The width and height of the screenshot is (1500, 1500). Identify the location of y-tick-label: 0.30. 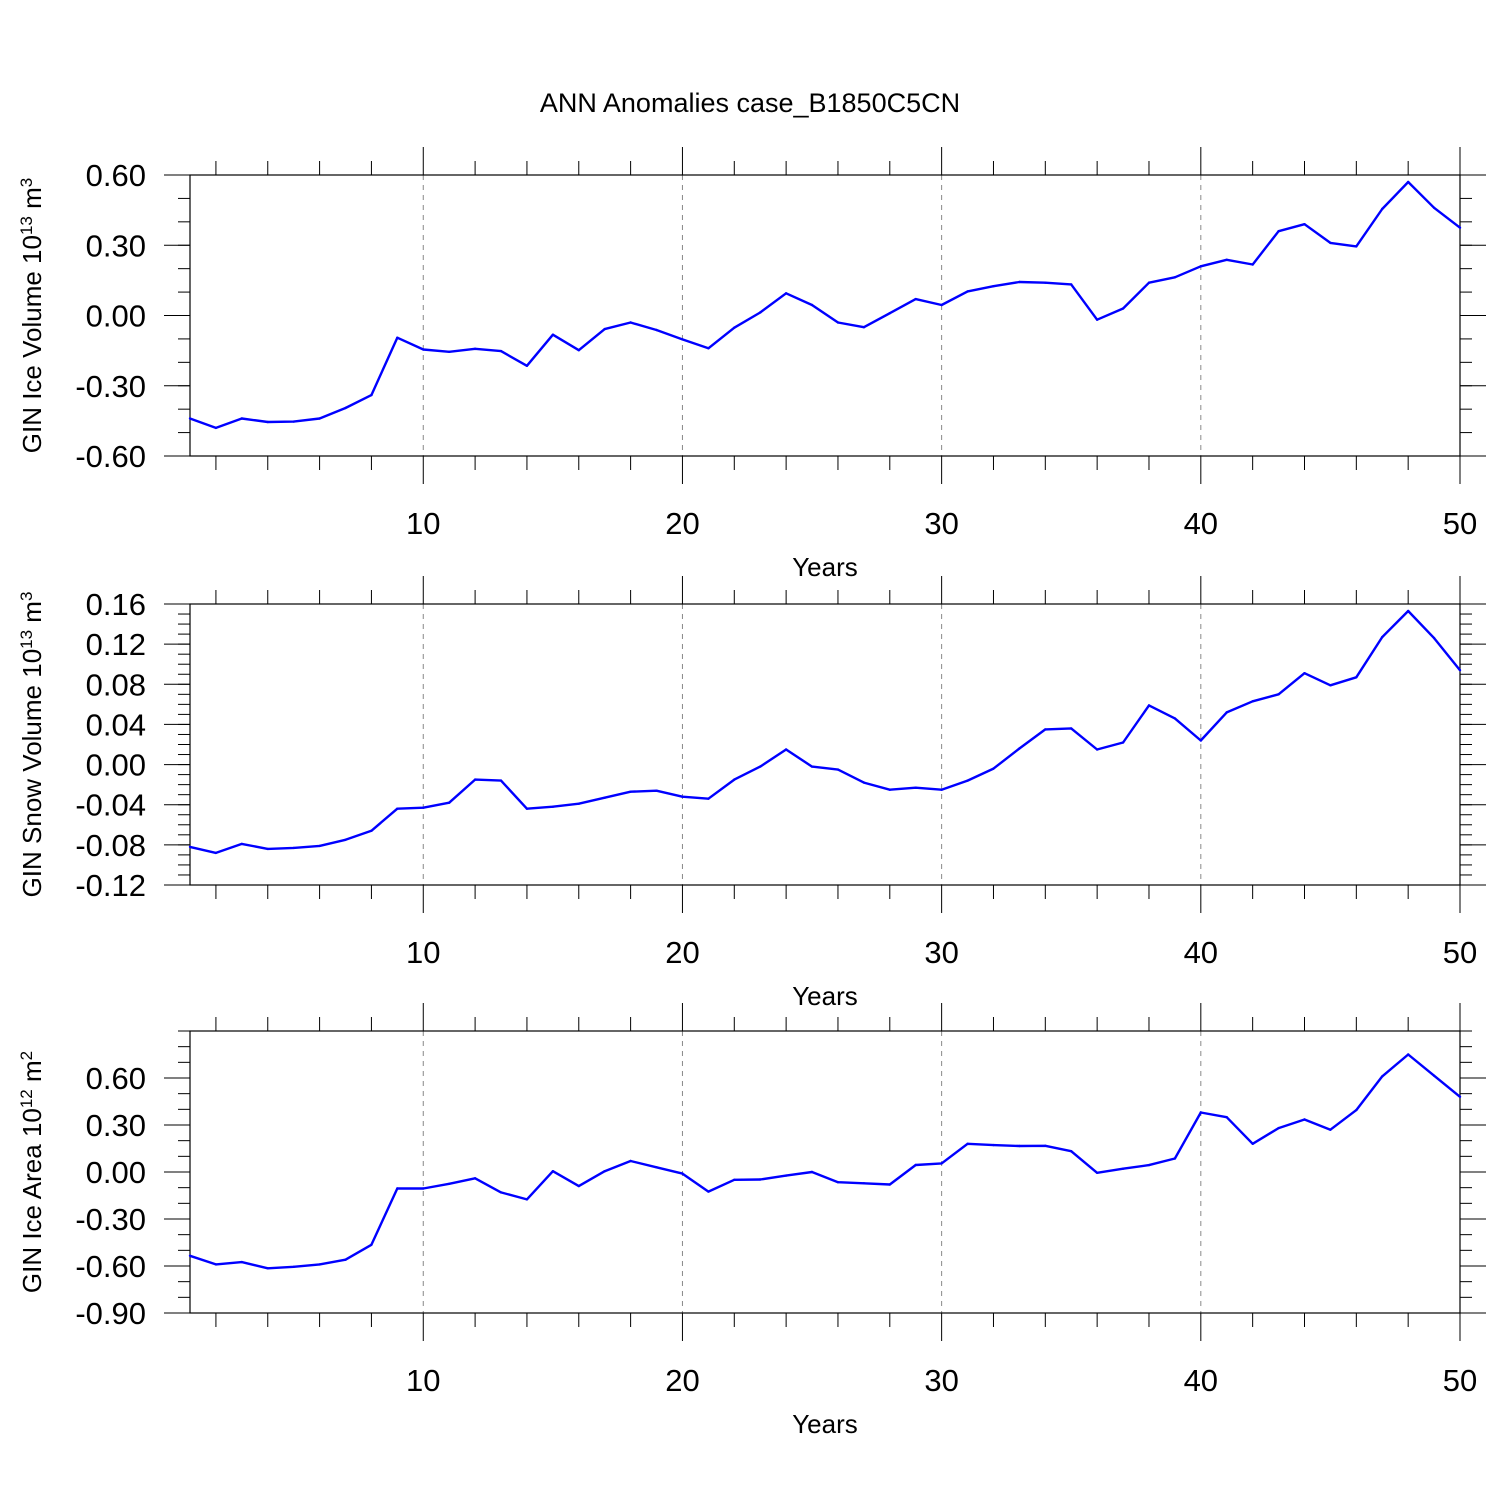
(116, 245).